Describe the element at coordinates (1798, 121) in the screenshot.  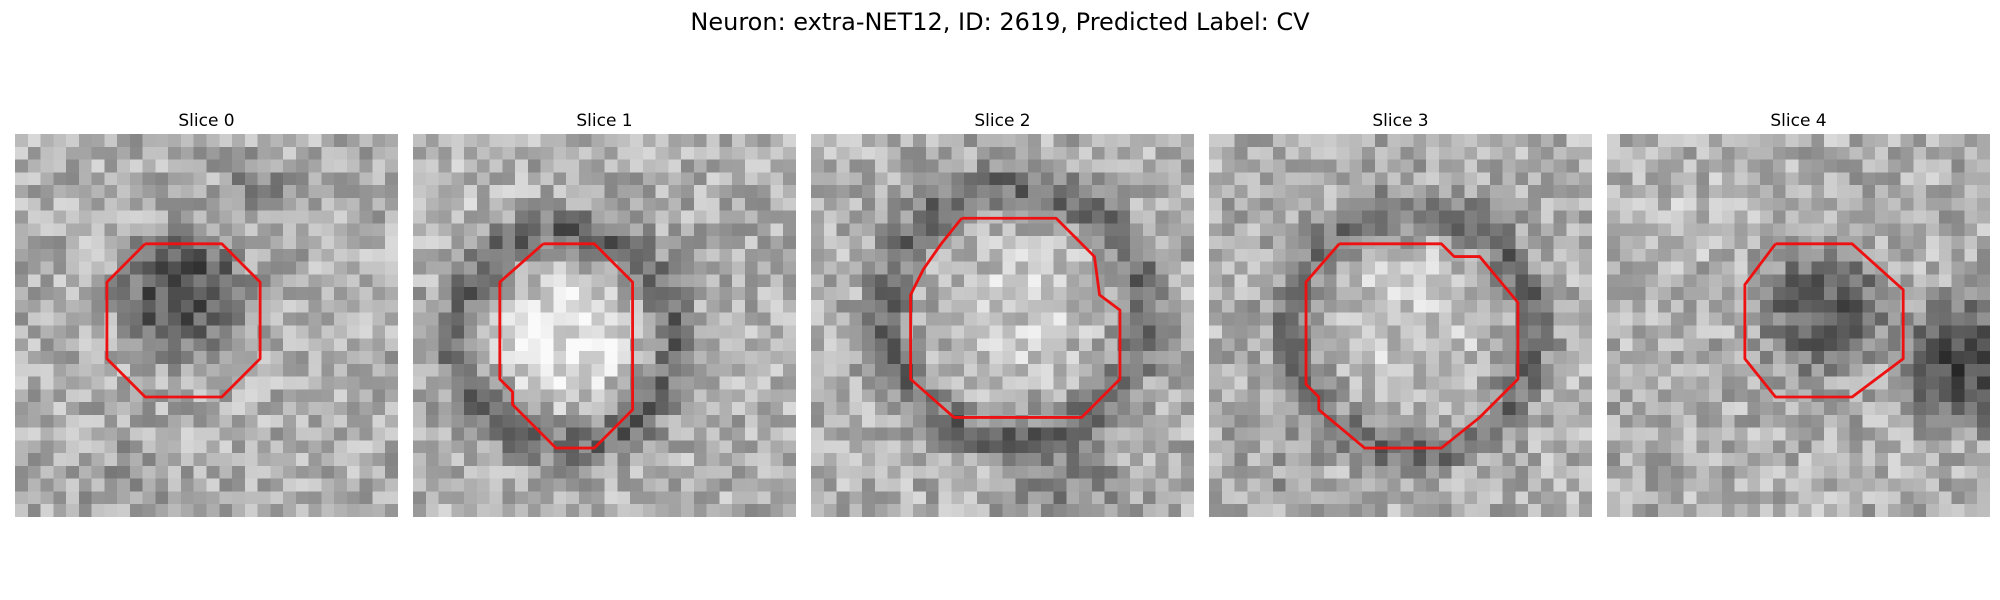
I see `slice-title: Slice 4` at that location.